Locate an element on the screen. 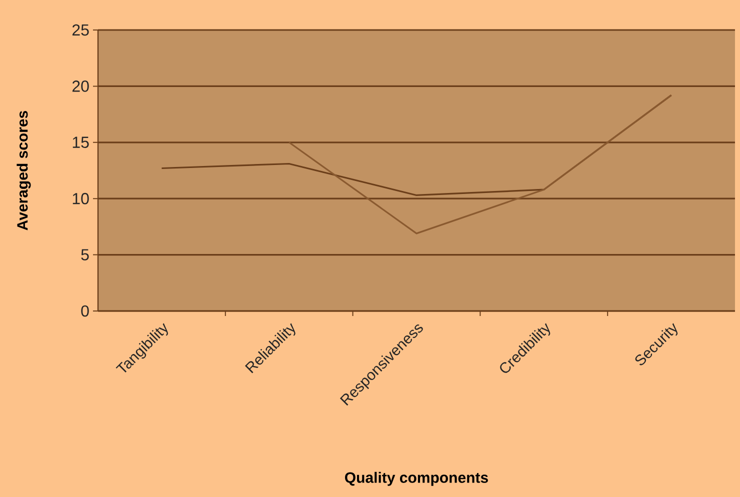 Image resolution: width=740 pixels, height=497 pixels. y-tick-label: 0 is located at coordinates (85, 311).